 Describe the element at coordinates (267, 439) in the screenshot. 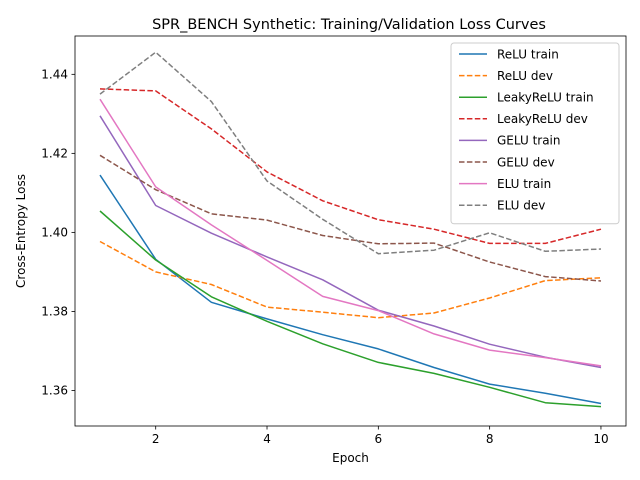

I see `x-tick-label: 4` at that location.